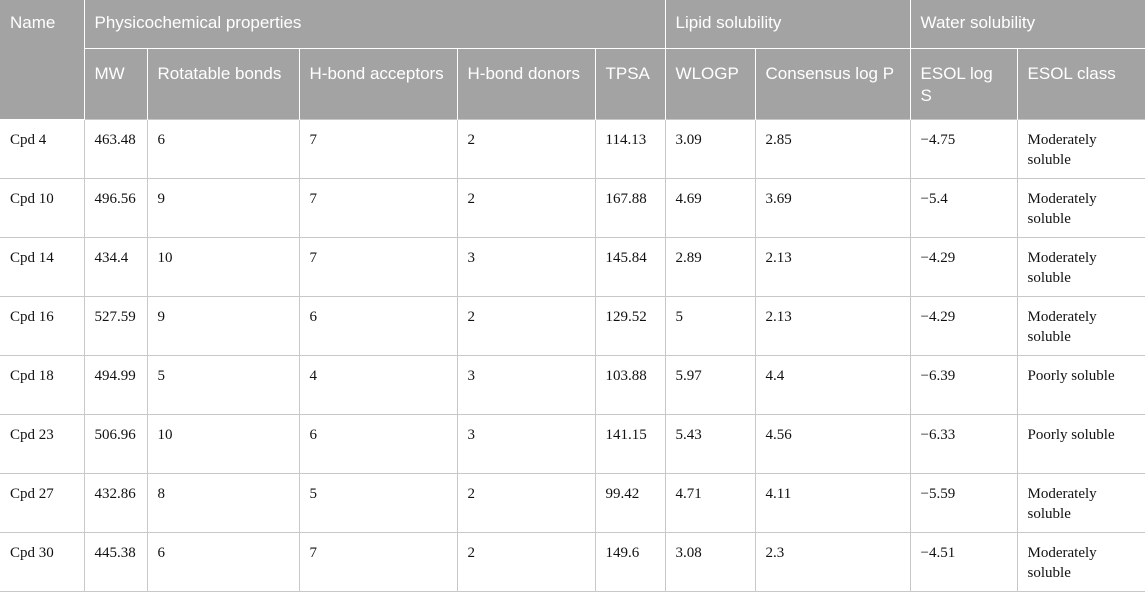  What do you see at coordinates (116, 208) in the screenshot?
I see `cell-mw: 496.56` at bounding box center [116, 208].